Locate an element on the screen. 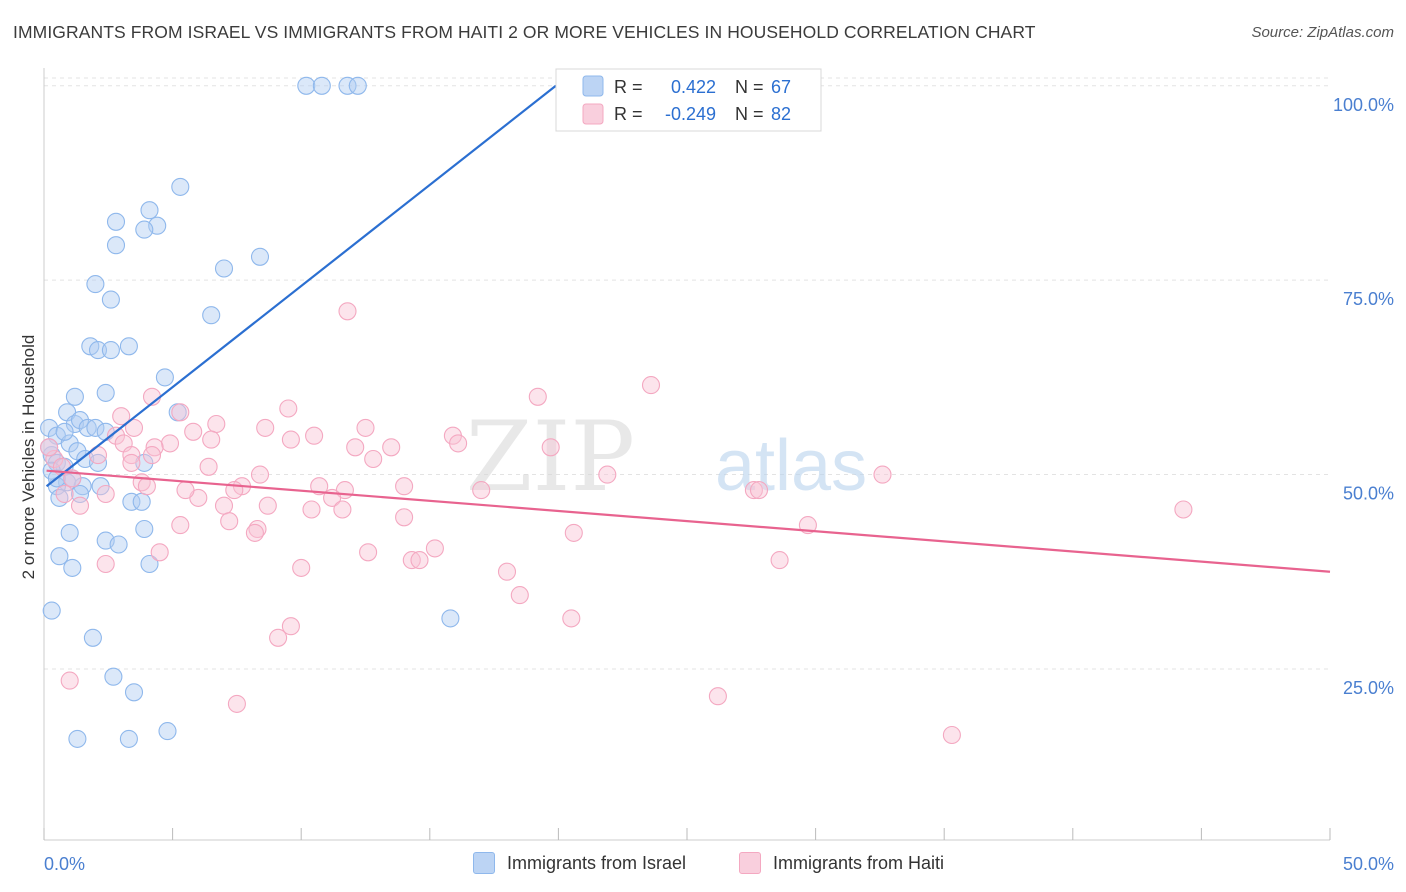  haiti-n-value: 82 is located at coordinates (781, 114).